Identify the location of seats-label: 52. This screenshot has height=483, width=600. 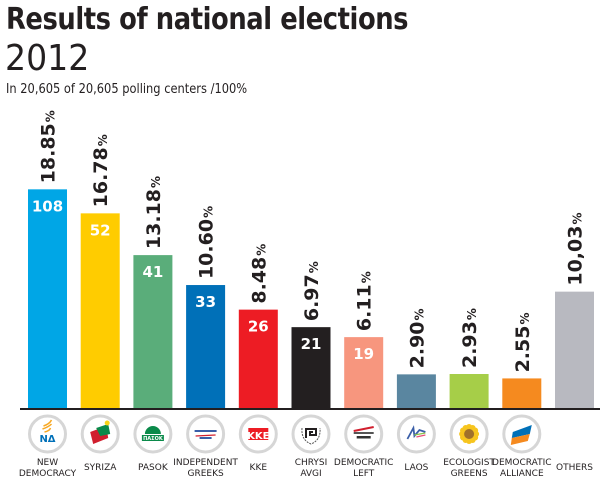
(100, 230).